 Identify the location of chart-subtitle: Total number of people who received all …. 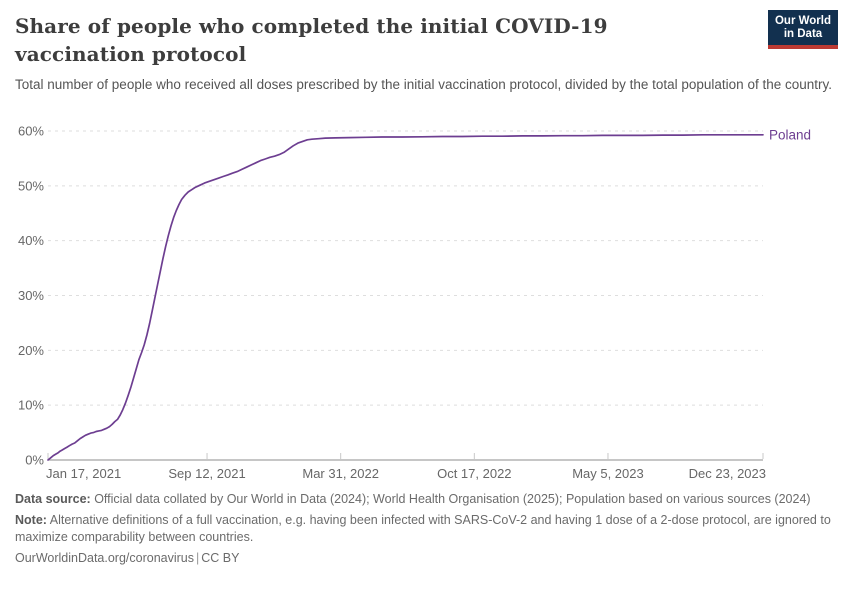
(423, 84).